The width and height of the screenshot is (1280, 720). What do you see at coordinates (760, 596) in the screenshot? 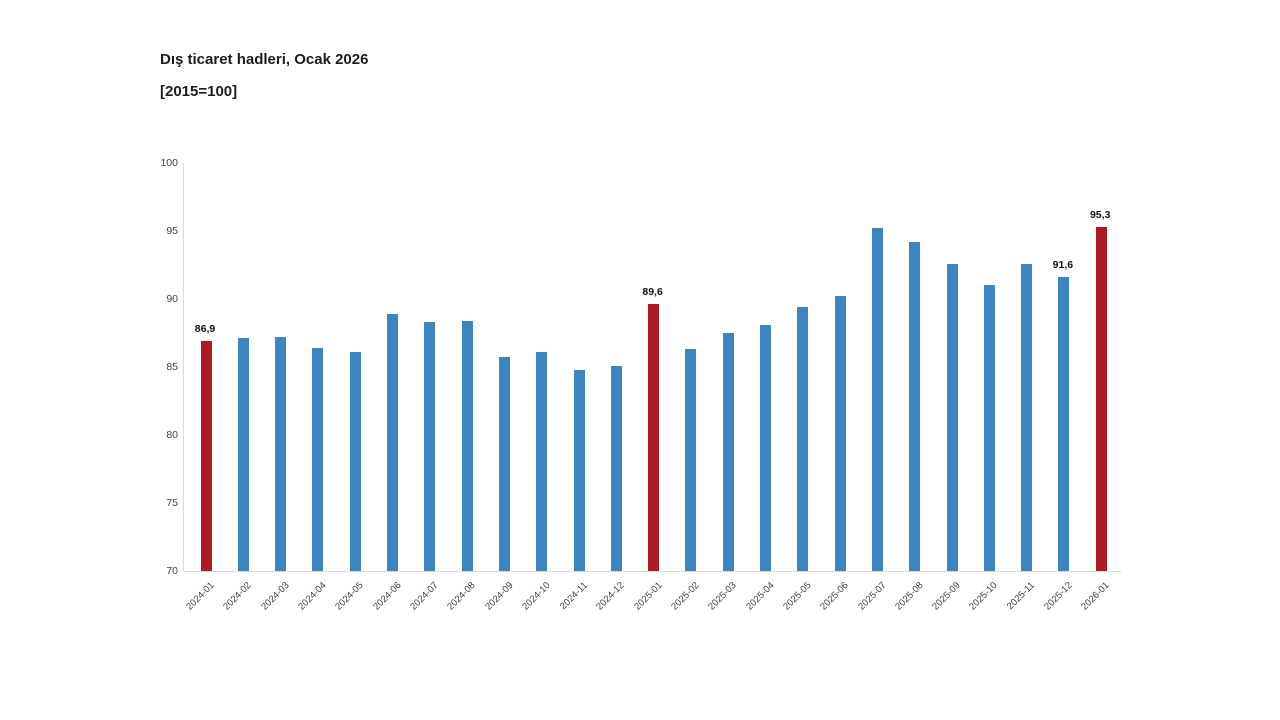
I see `x-axis-label: 2025-04` at bounding box center [760, 596].